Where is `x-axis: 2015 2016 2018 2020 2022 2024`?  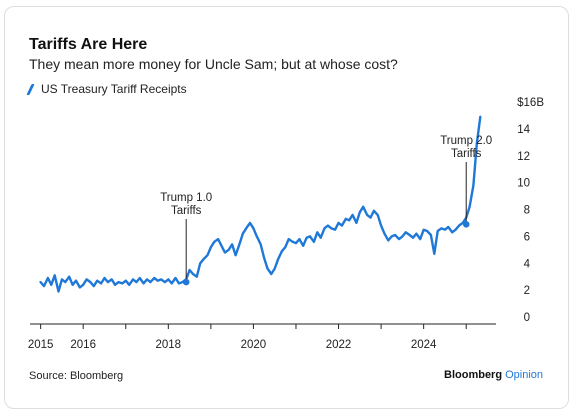
x-axis: 2015 2016 2018 2020 2022 2024 is located at coordinates (262, 337).